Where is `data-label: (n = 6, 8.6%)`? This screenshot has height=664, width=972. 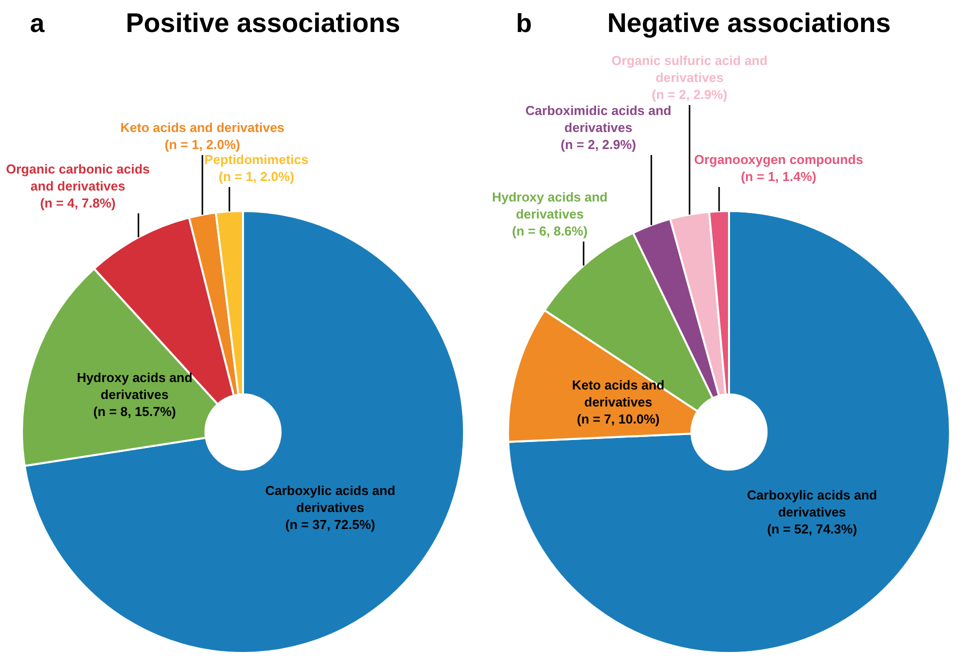 data-label: (n = 6, 8.6%) is located at coordinates (550, 231).